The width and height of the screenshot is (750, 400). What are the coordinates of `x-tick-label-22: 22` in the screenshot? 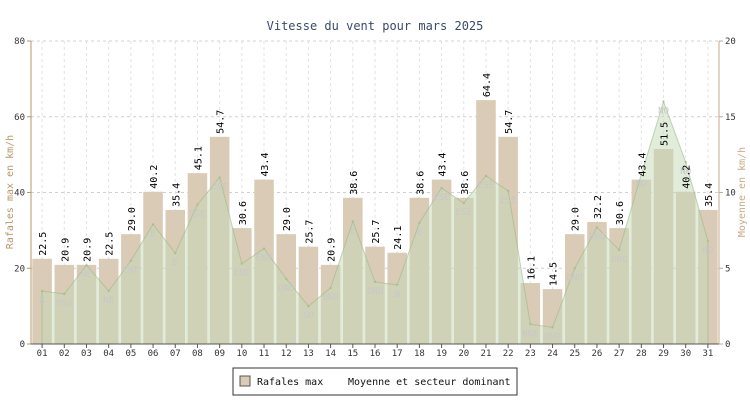 It's located at (508, 354).